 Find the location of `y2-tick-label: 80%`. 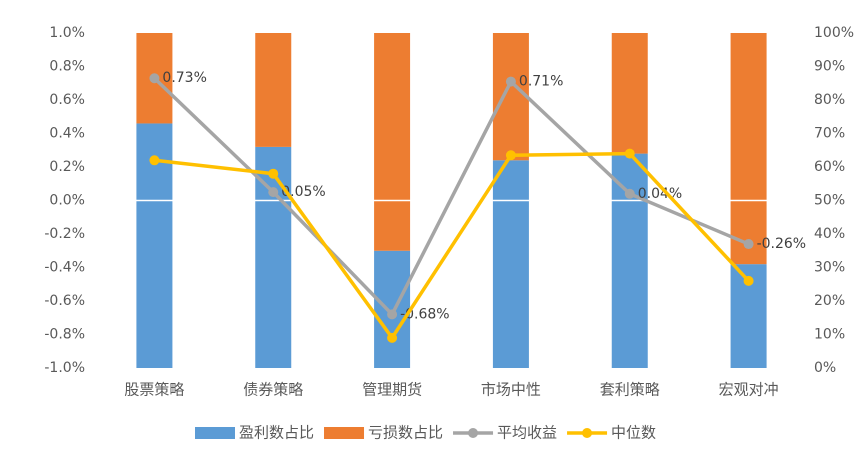

y2-tick-label: 80% is located at coordinates (829, 100).